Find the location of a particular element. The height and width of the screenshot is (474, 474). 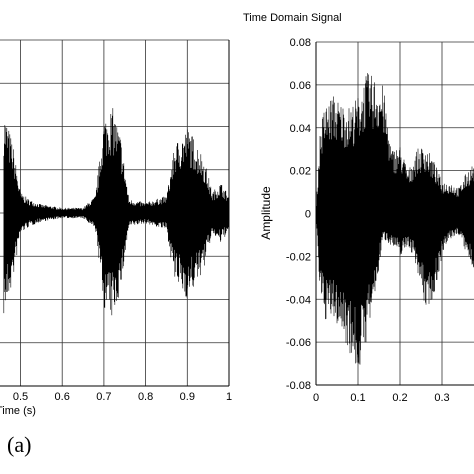

right-y-tick-label: -0.02 is located at coordinates (298, 257).